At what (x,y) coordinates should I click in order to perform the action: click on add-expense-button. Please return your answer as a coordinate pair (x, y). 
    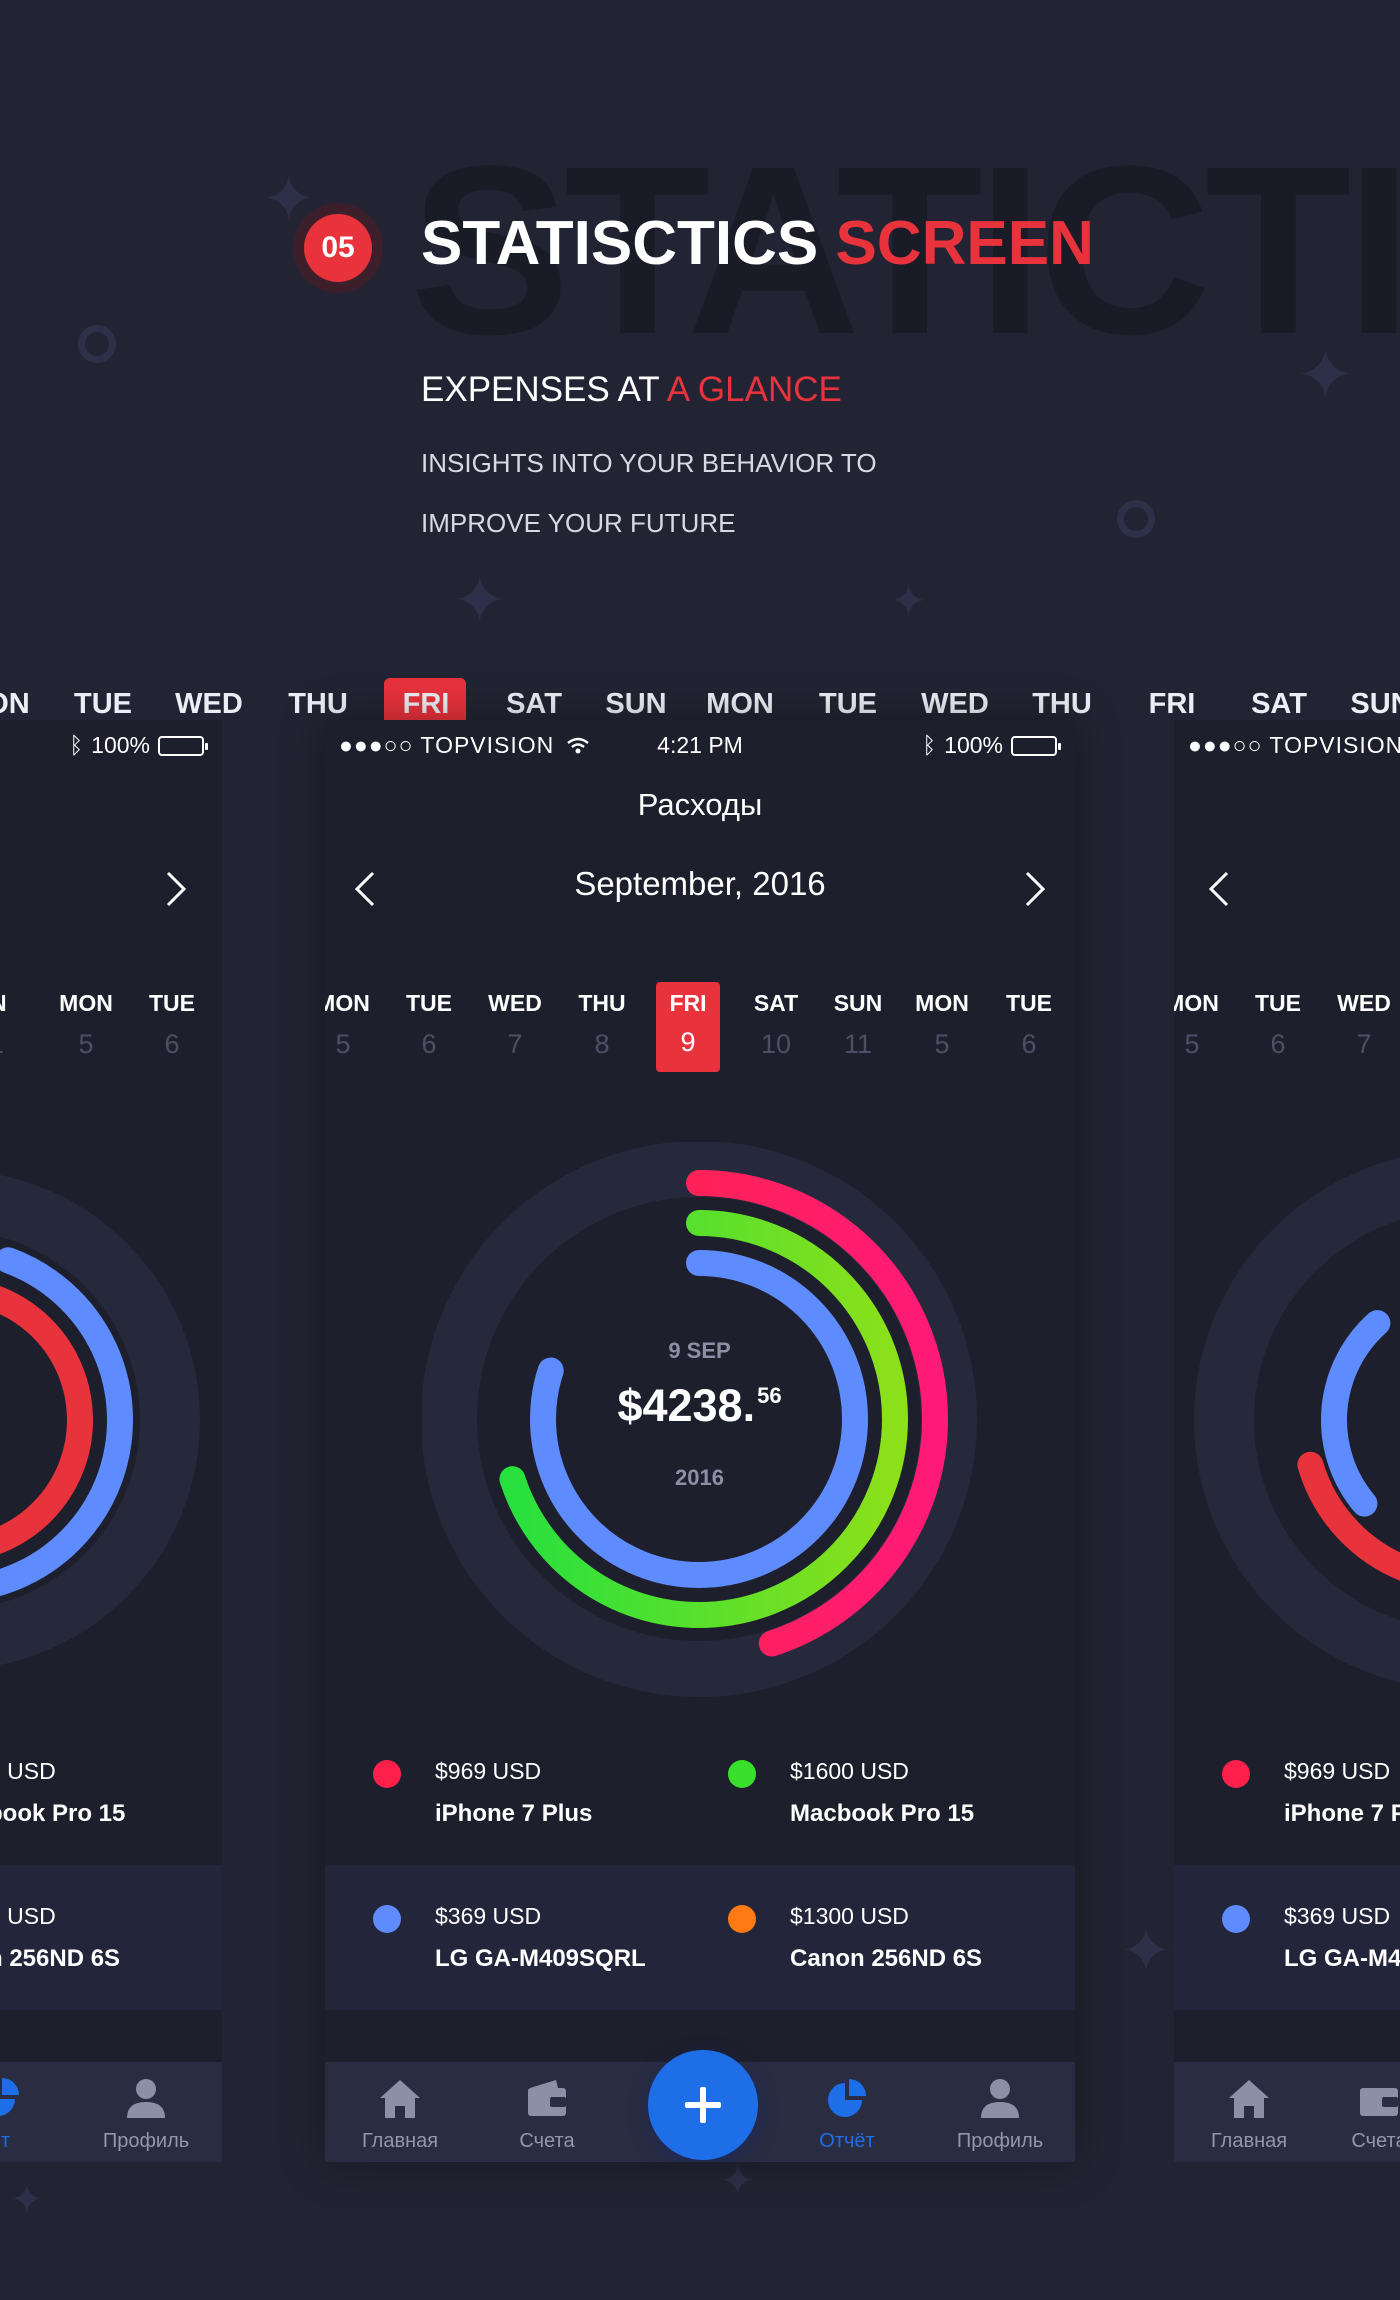
    Looking at the image, I should click on (703, 2105).